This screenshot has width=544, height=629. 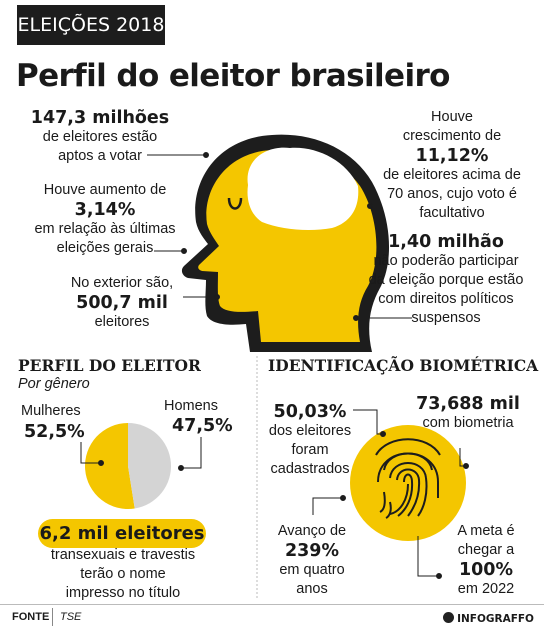 I want to click on bio-pct-text3: cadastrados, so click(x=310, y=469).